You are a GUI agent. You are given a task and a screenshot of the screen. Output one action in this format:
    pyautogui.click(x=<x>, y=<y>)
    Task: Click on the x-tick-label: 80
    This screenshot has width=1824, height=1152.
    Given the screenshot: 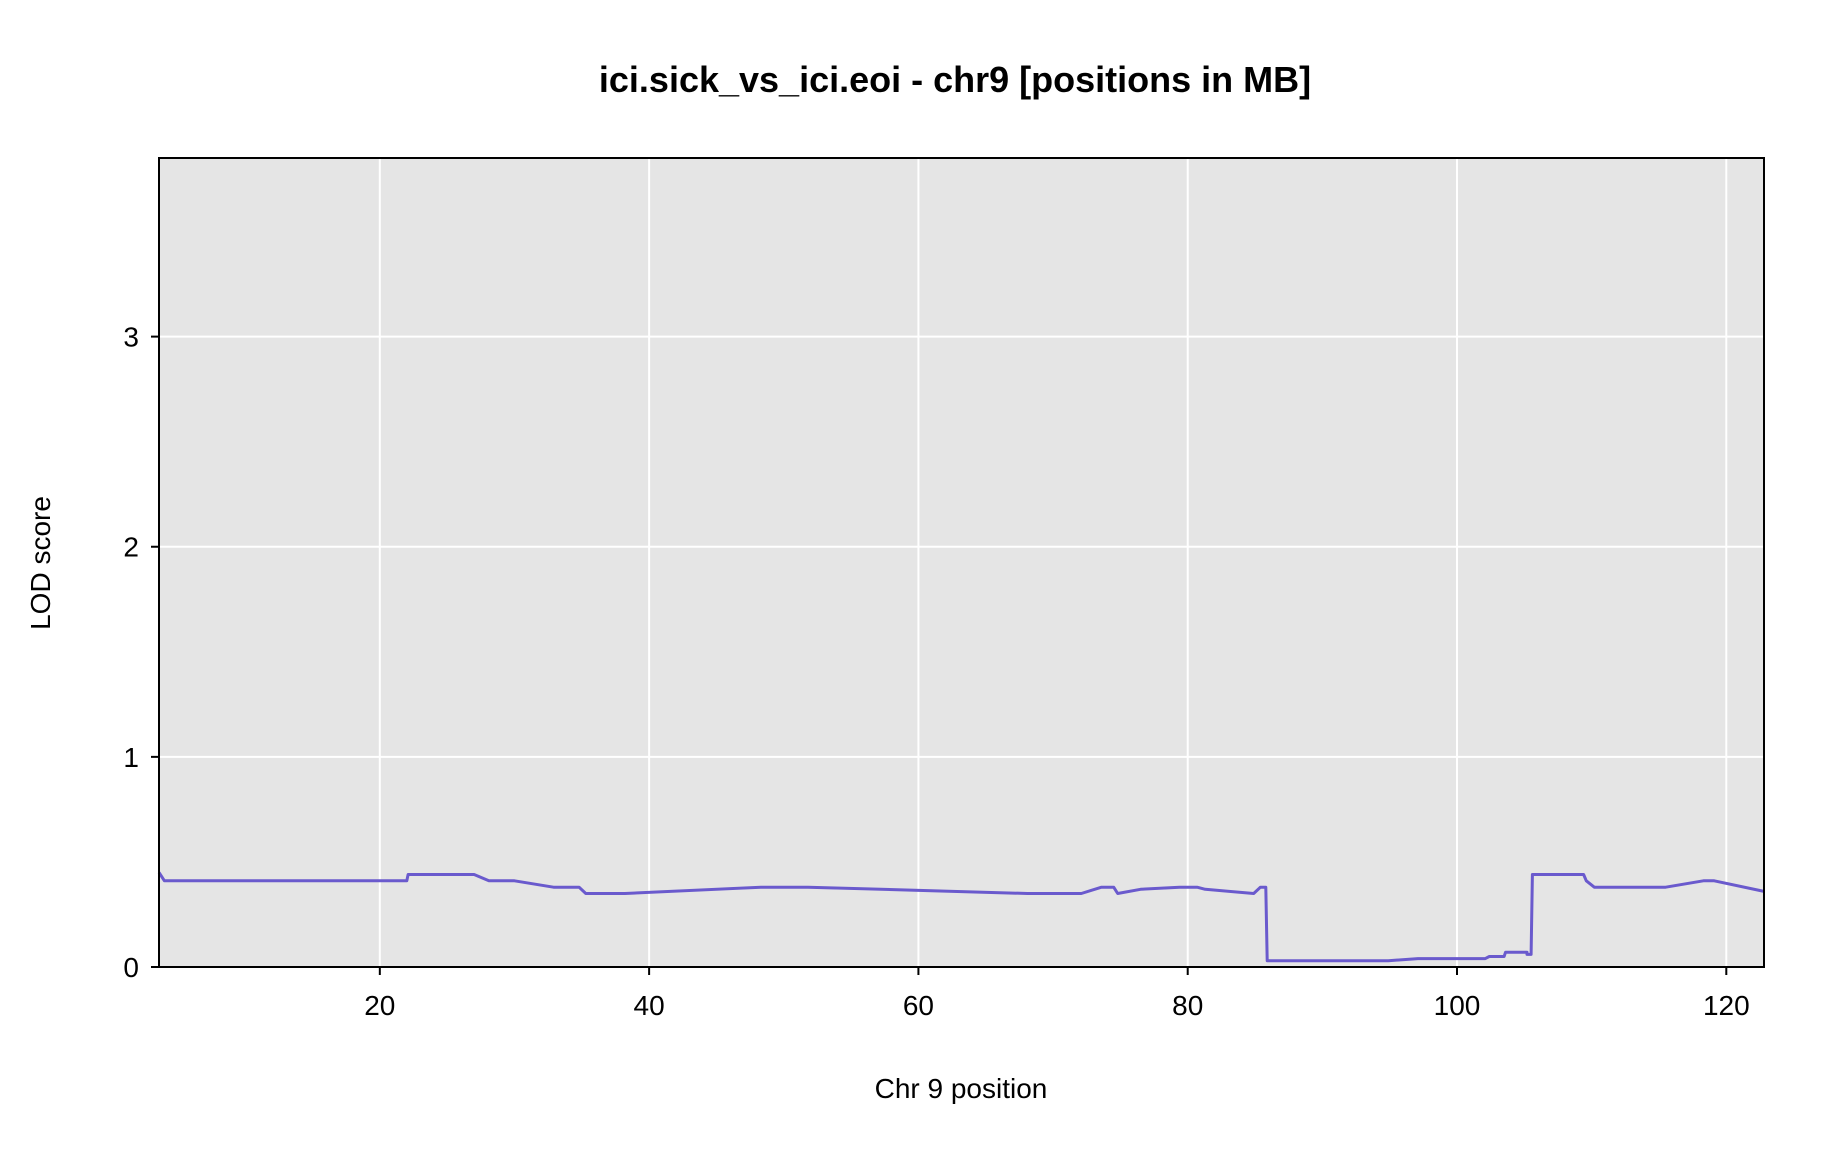 What is the action you would take?
    pyautogui.click(x=1187, y=1005)
    